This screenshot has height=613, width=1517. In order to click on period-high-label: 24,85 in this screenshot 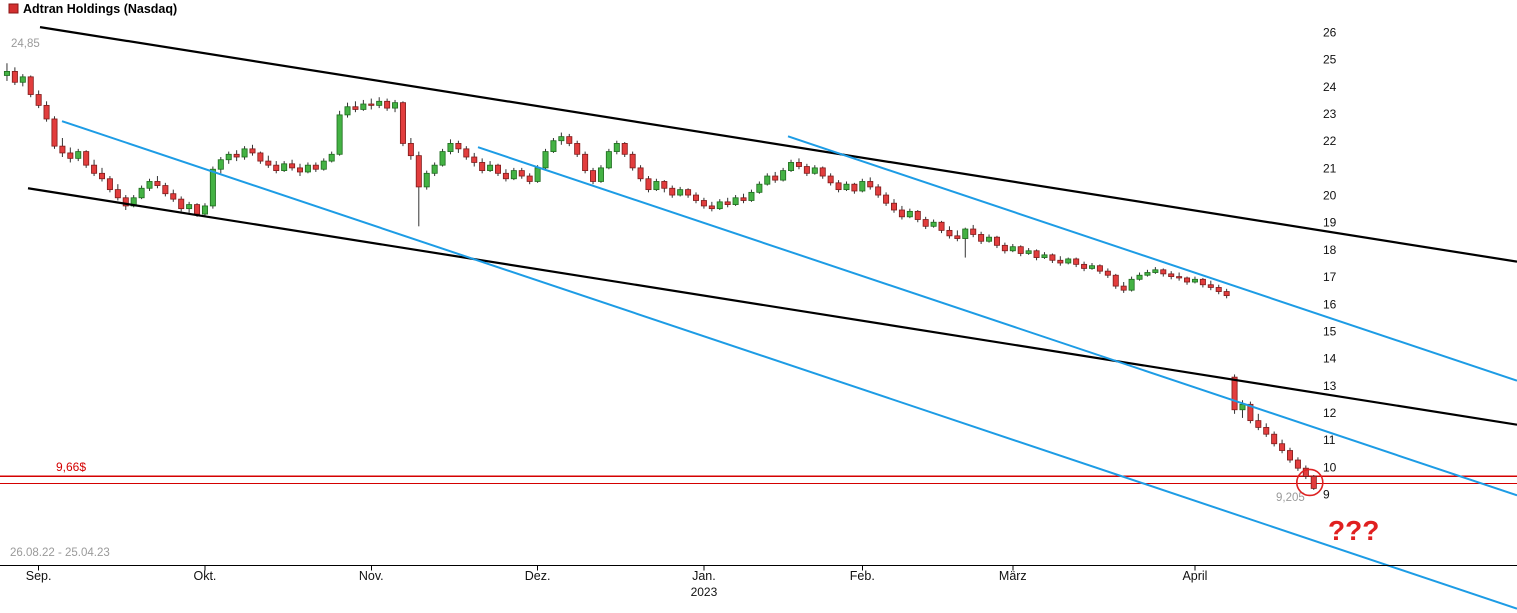, I will do `click(25, 44)`.